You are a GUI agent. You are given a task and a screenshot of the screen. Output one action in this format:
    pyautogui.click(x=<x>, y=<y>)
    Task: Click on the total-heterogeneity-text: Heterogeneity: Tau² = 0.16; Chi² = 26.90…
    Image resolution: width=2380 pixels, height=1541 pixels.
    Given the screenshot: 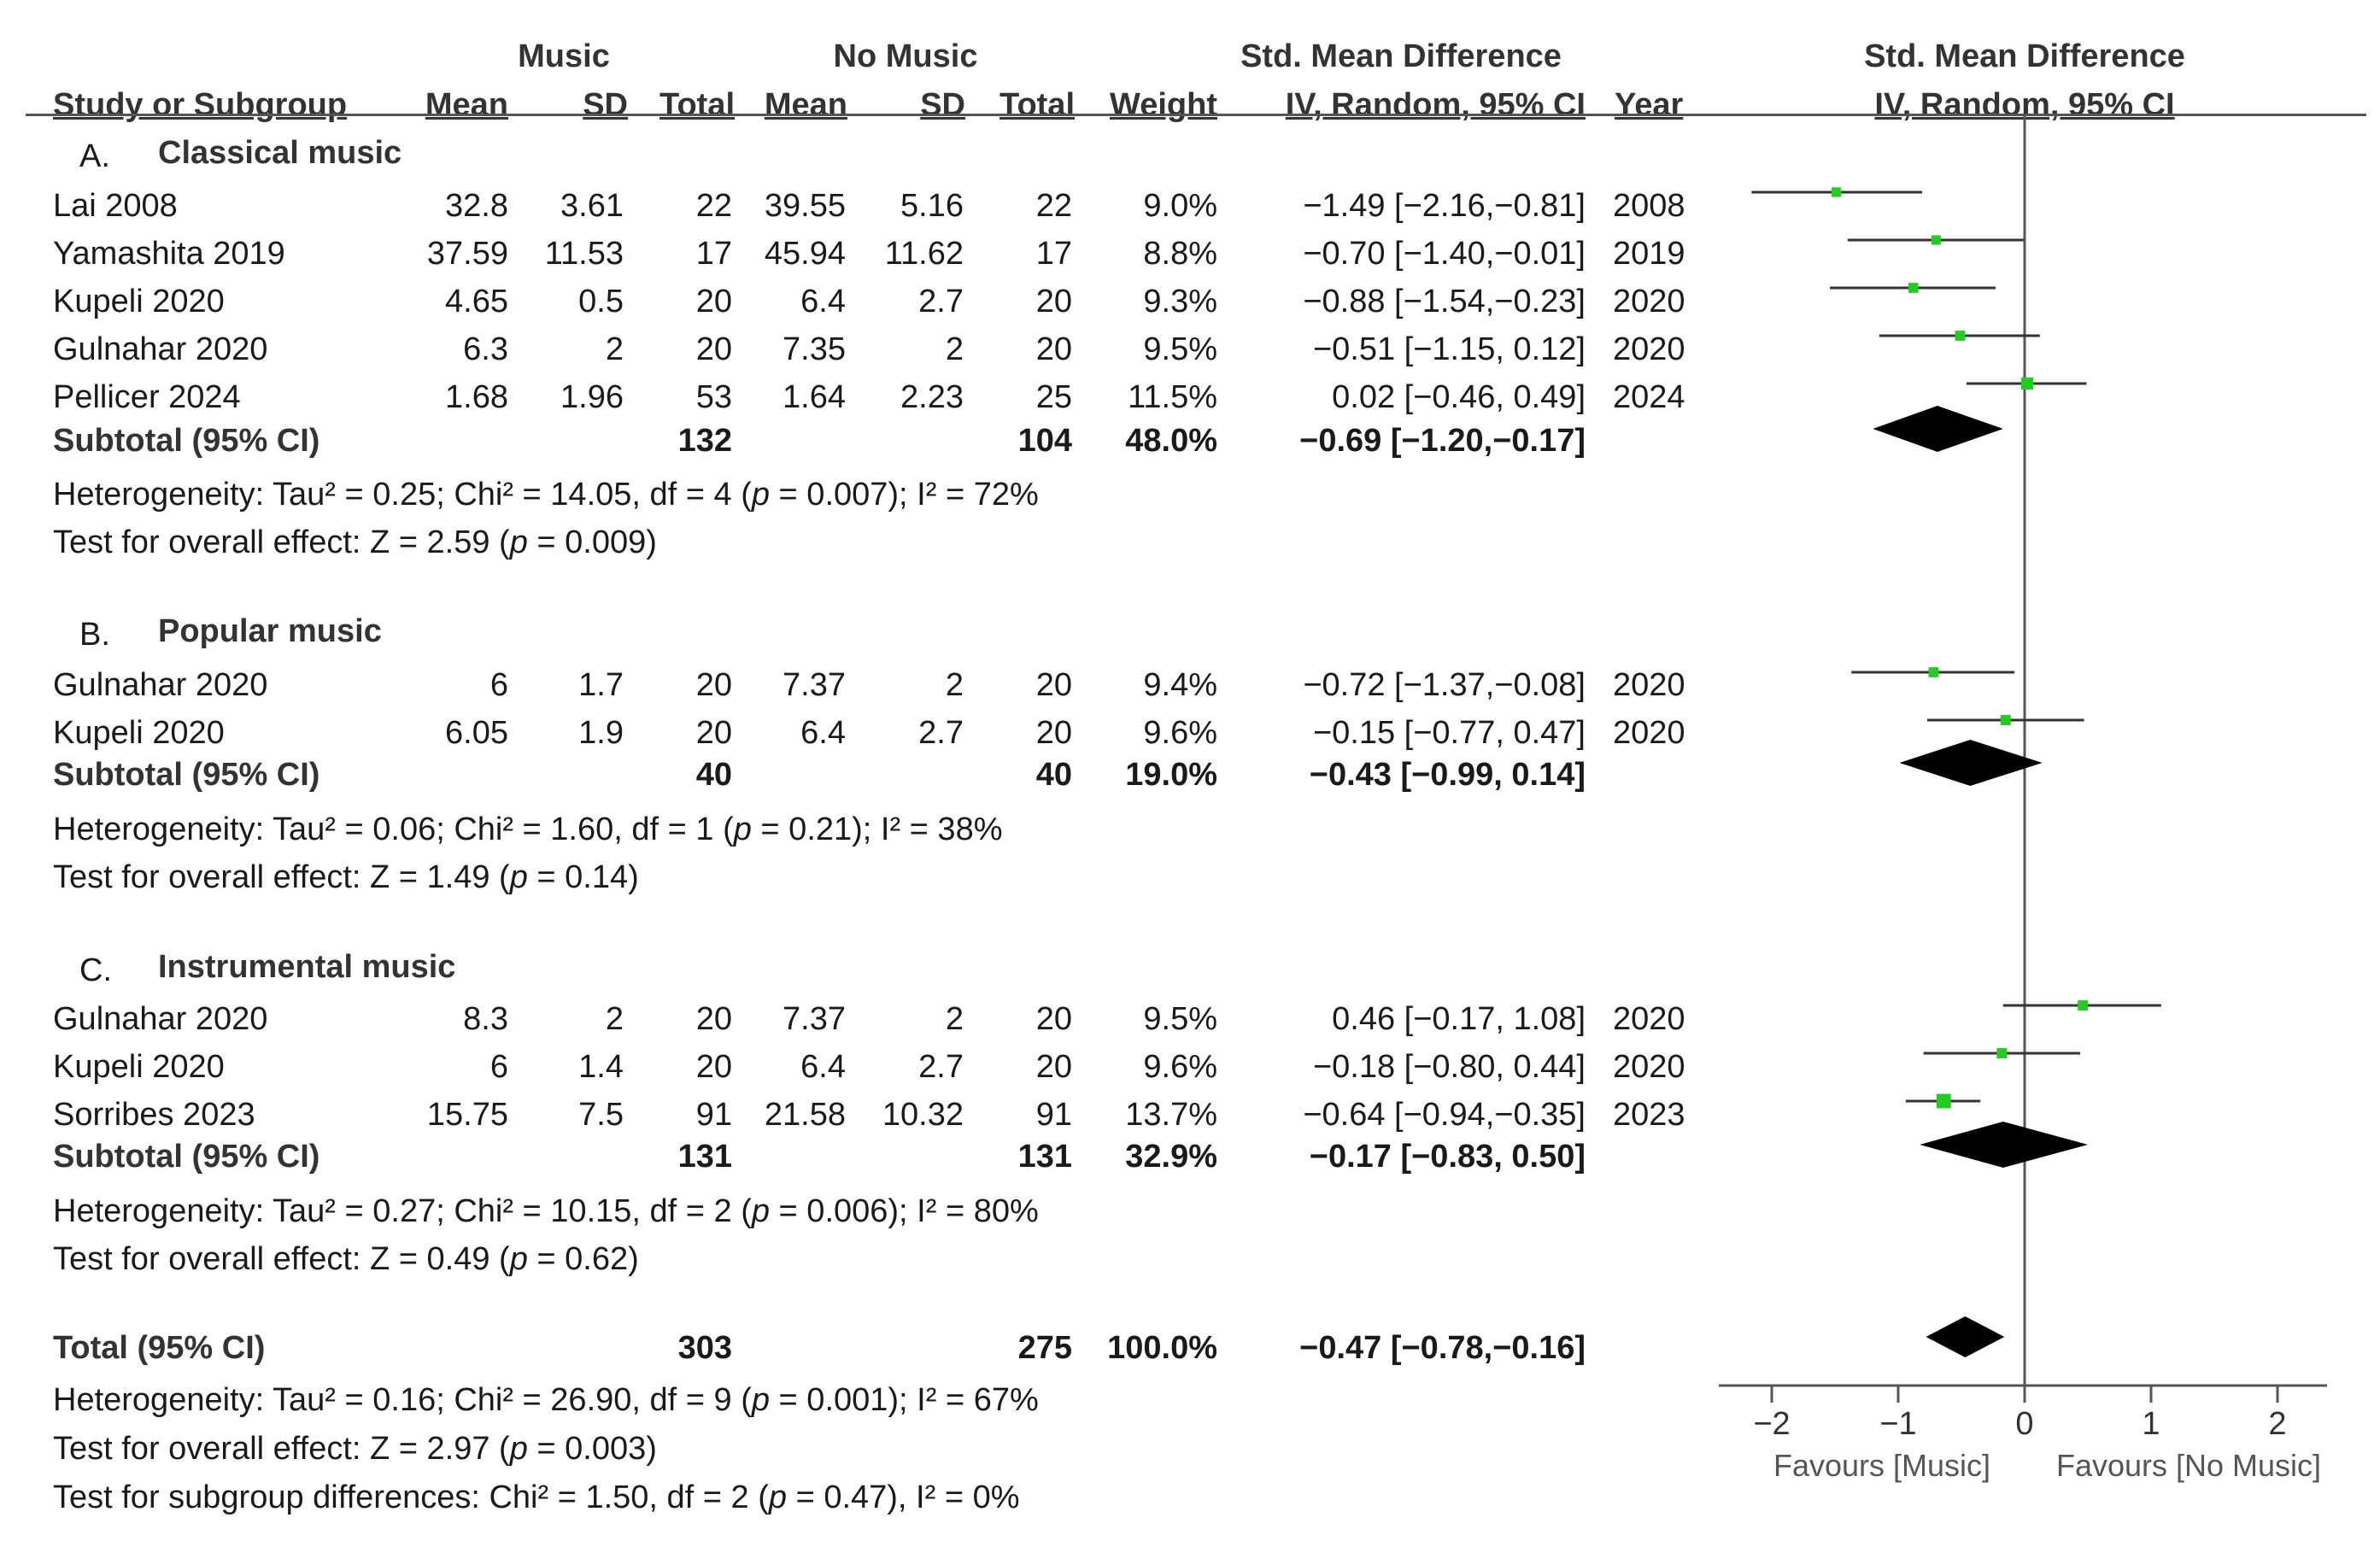 What is the action you would take?
    pyautogui.click(x=546, y=1400)
    